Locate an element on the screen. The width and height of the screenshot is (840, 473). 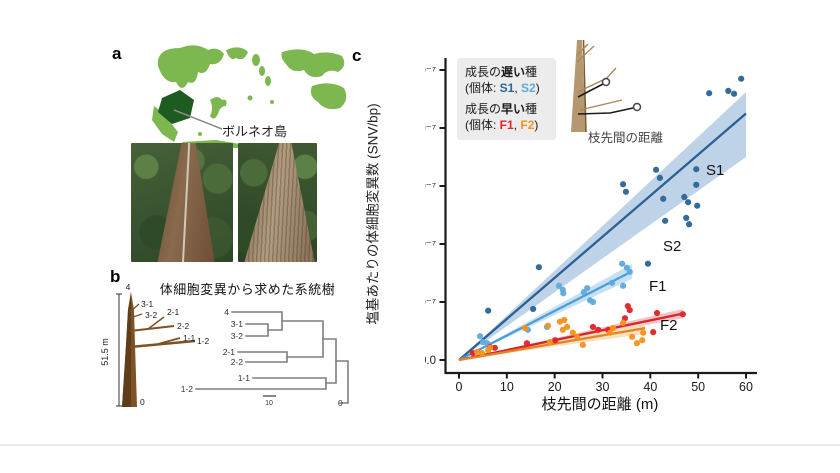
legend-slow-group: 成長の遅い種 (個体: S1, S2) is located at coordinates (506, 80).